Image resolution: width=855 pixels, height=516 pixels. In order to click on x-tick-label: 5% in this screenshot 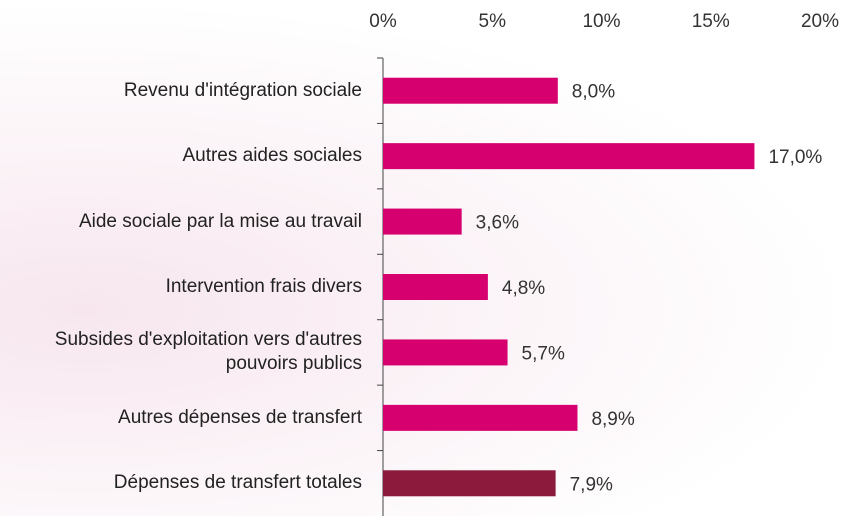, I will do `click(493, 21)`.